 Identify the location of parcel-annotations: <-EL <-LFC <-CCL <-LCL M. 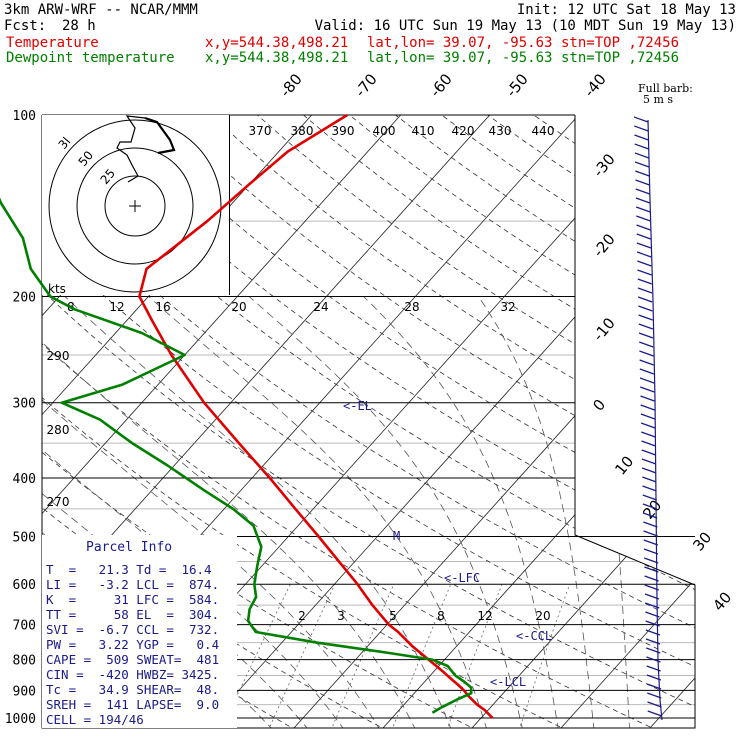
(447, 544).